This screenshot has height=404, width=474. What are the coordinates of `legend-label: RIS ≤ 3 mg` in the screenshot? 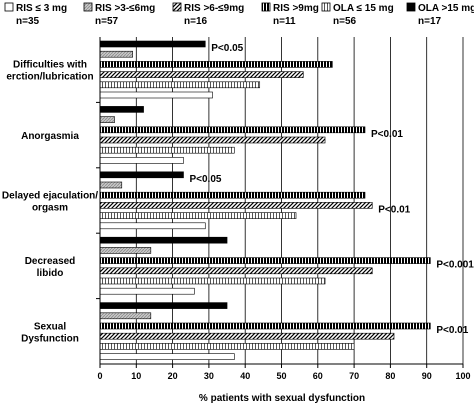 It's located at (41, 8).